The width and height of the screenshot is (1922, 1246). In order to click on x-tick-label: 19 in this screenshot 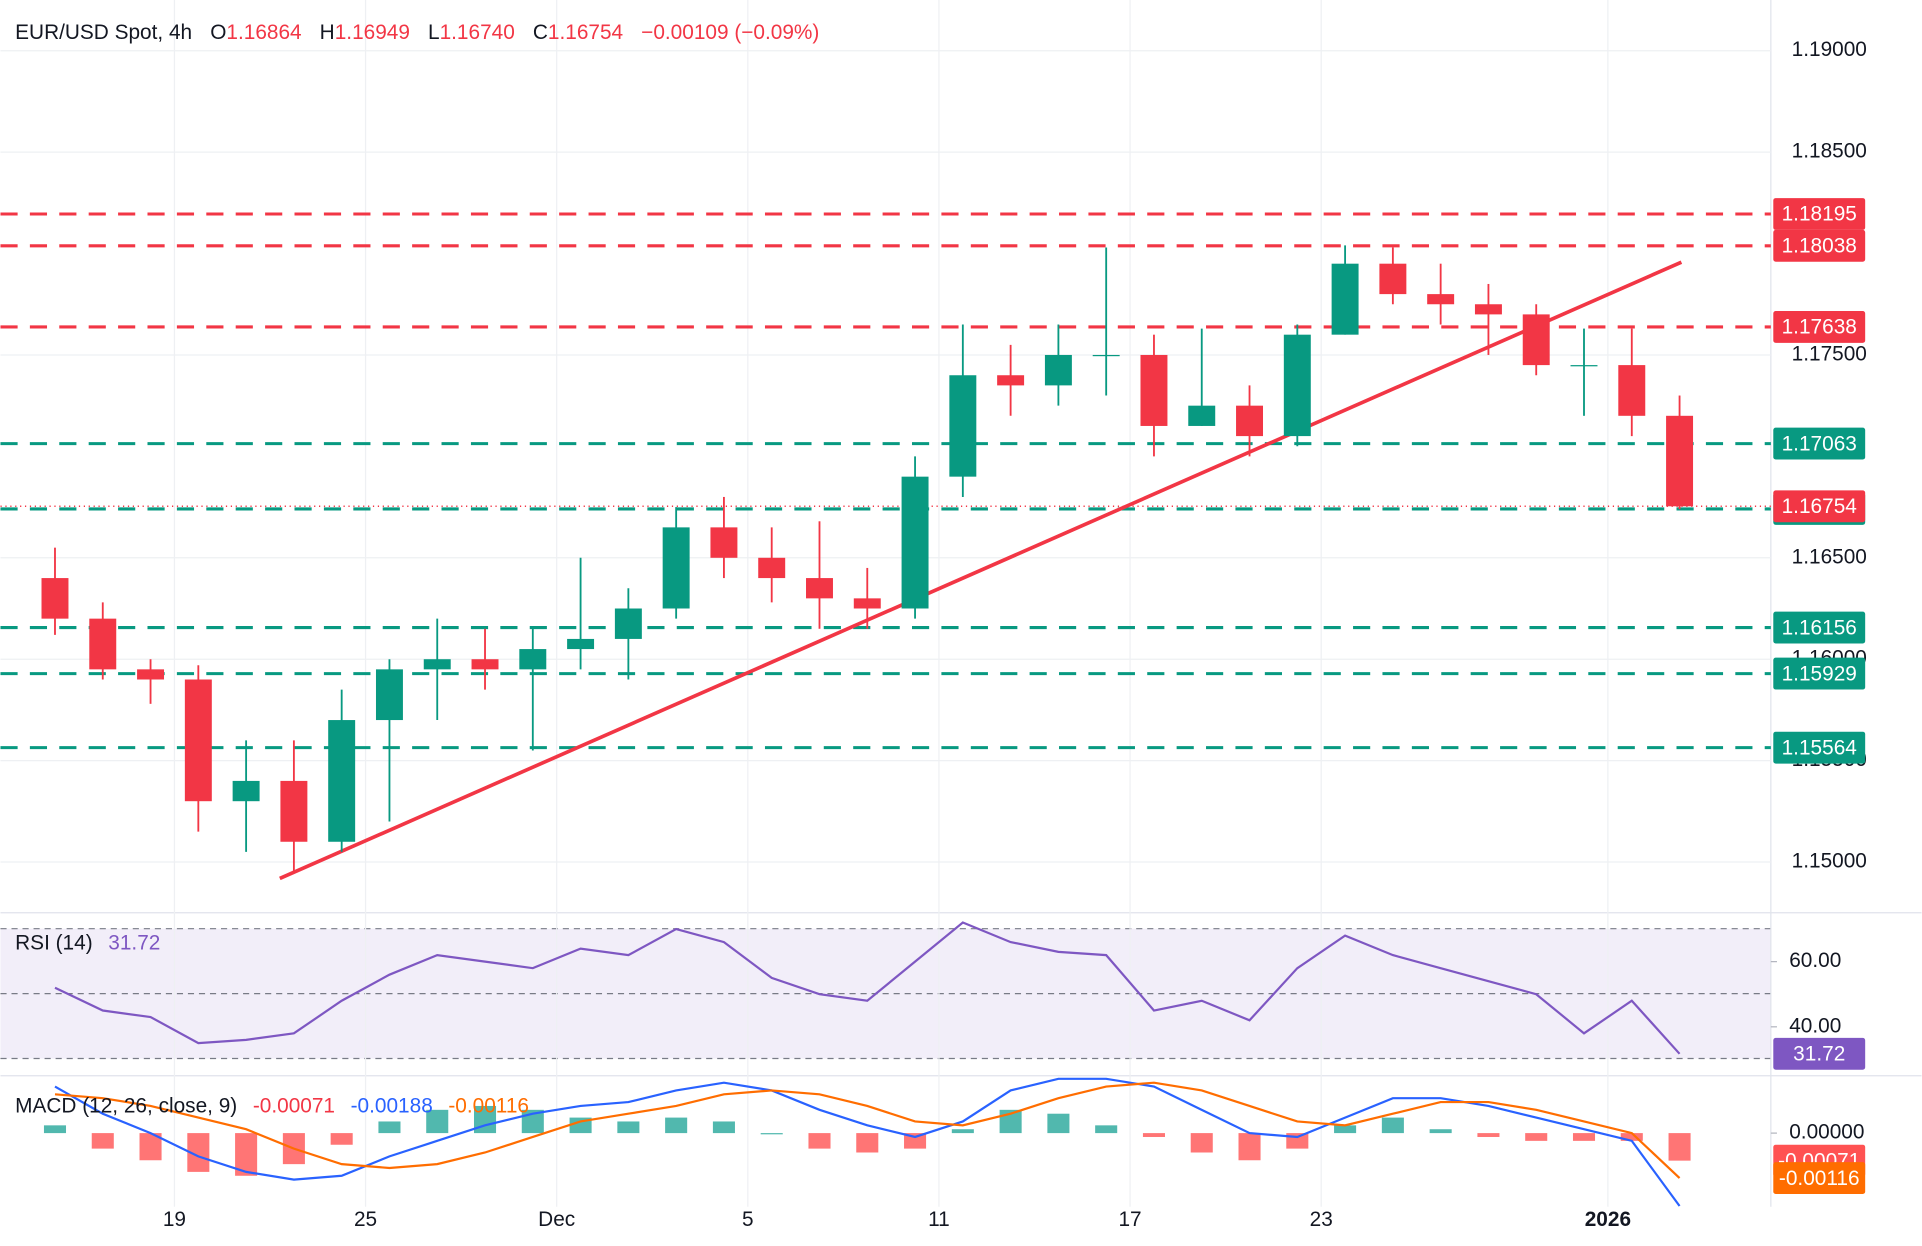, I will do `click(174, 1219)`.